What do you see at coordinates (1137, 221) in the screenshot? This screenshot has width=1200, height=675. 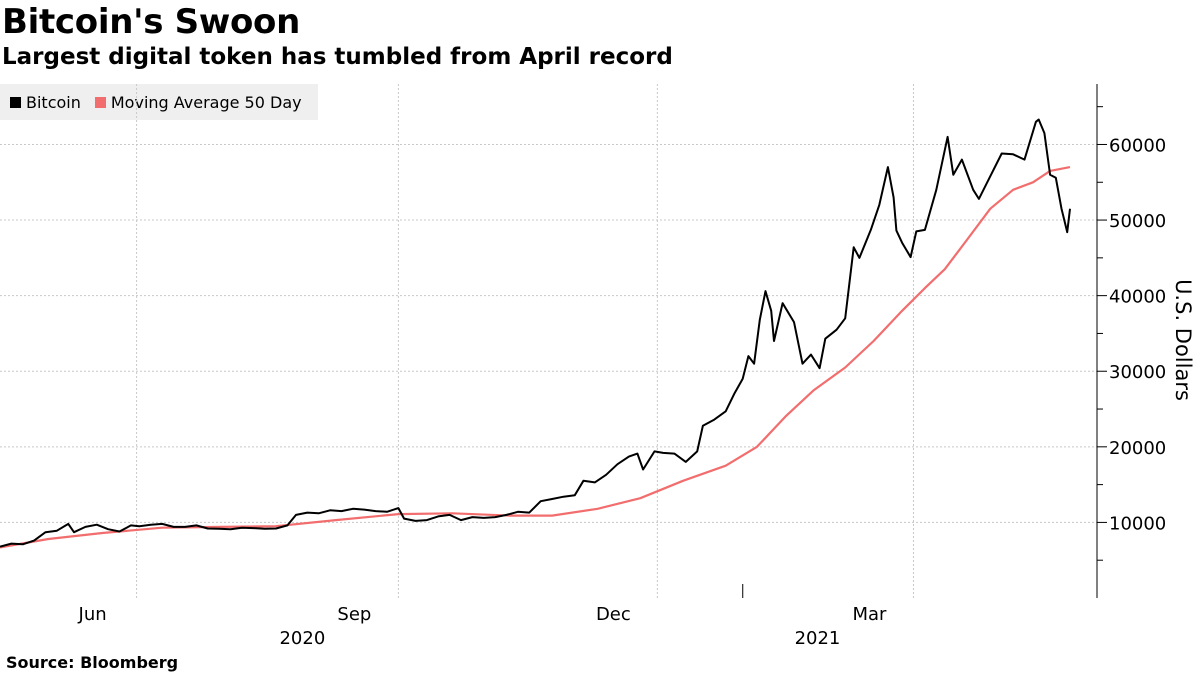 I see `y-tick-label-50000: 50000` at bounding box center [1137, 221].